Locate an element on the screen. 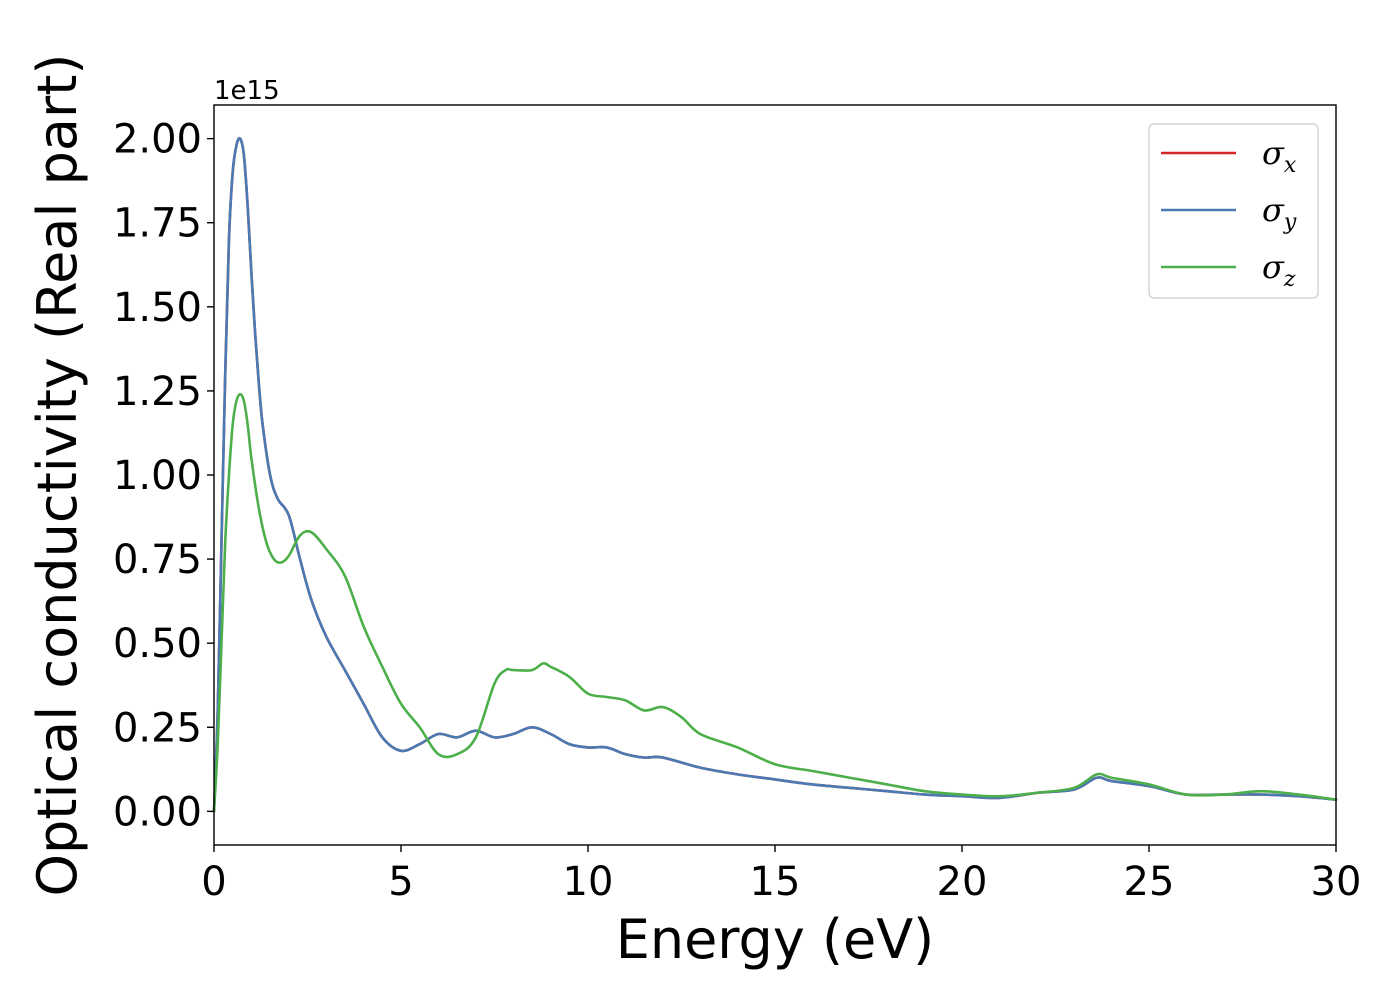 The height and width of the screenshot is (1000, 1400). x-tick-label: 0 is located at coordinates (213, 882).